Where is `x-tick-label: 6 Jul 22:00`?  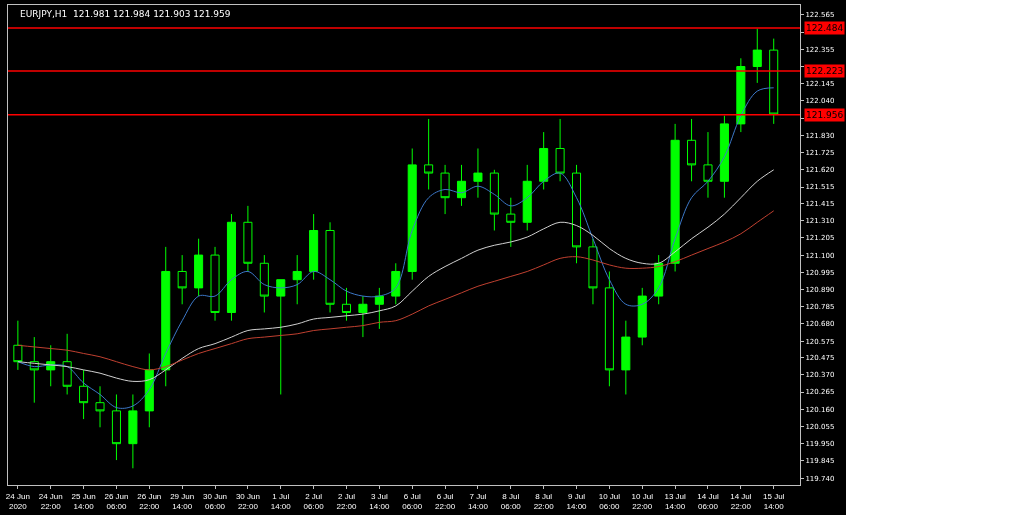
x-tick-label: 6 Jul 22:00 is located at coordinates (445, 501).